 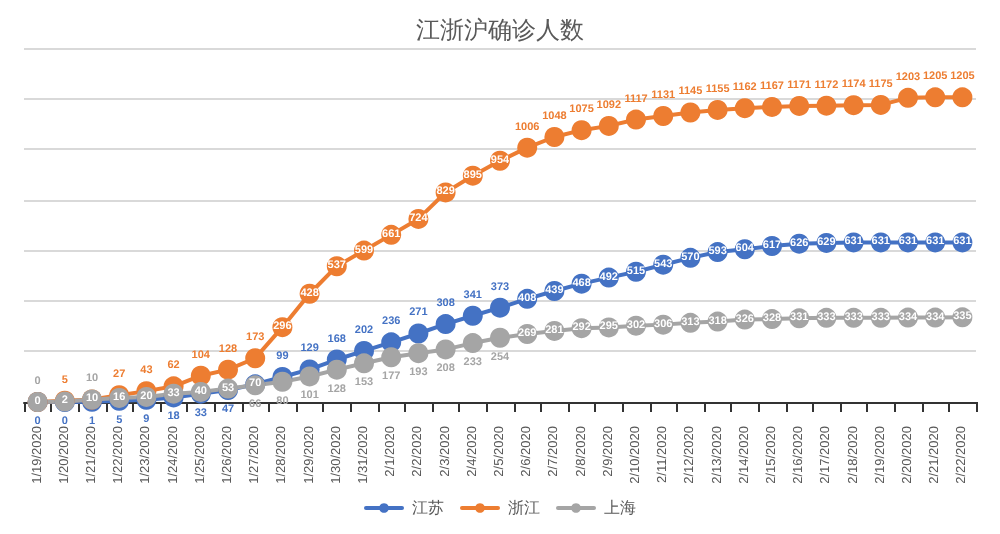 I want to click on legend-label: 江苏, so click(x=428, y=508).